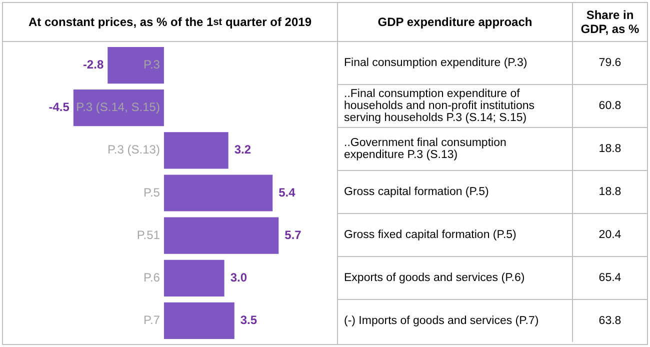  Describe the element at coordinates (609, 235) in the screenshot. I see `data-label: 20.4` at that location.